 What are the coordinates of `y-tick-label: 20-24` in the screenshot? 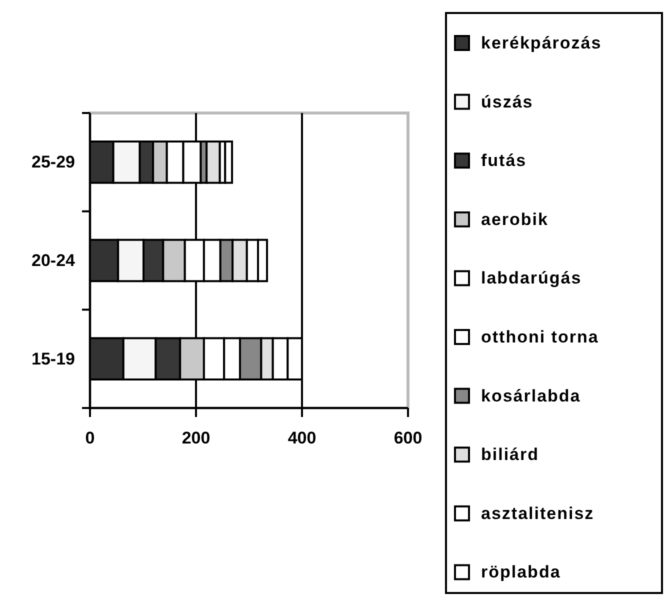 It's located at (54, 260).